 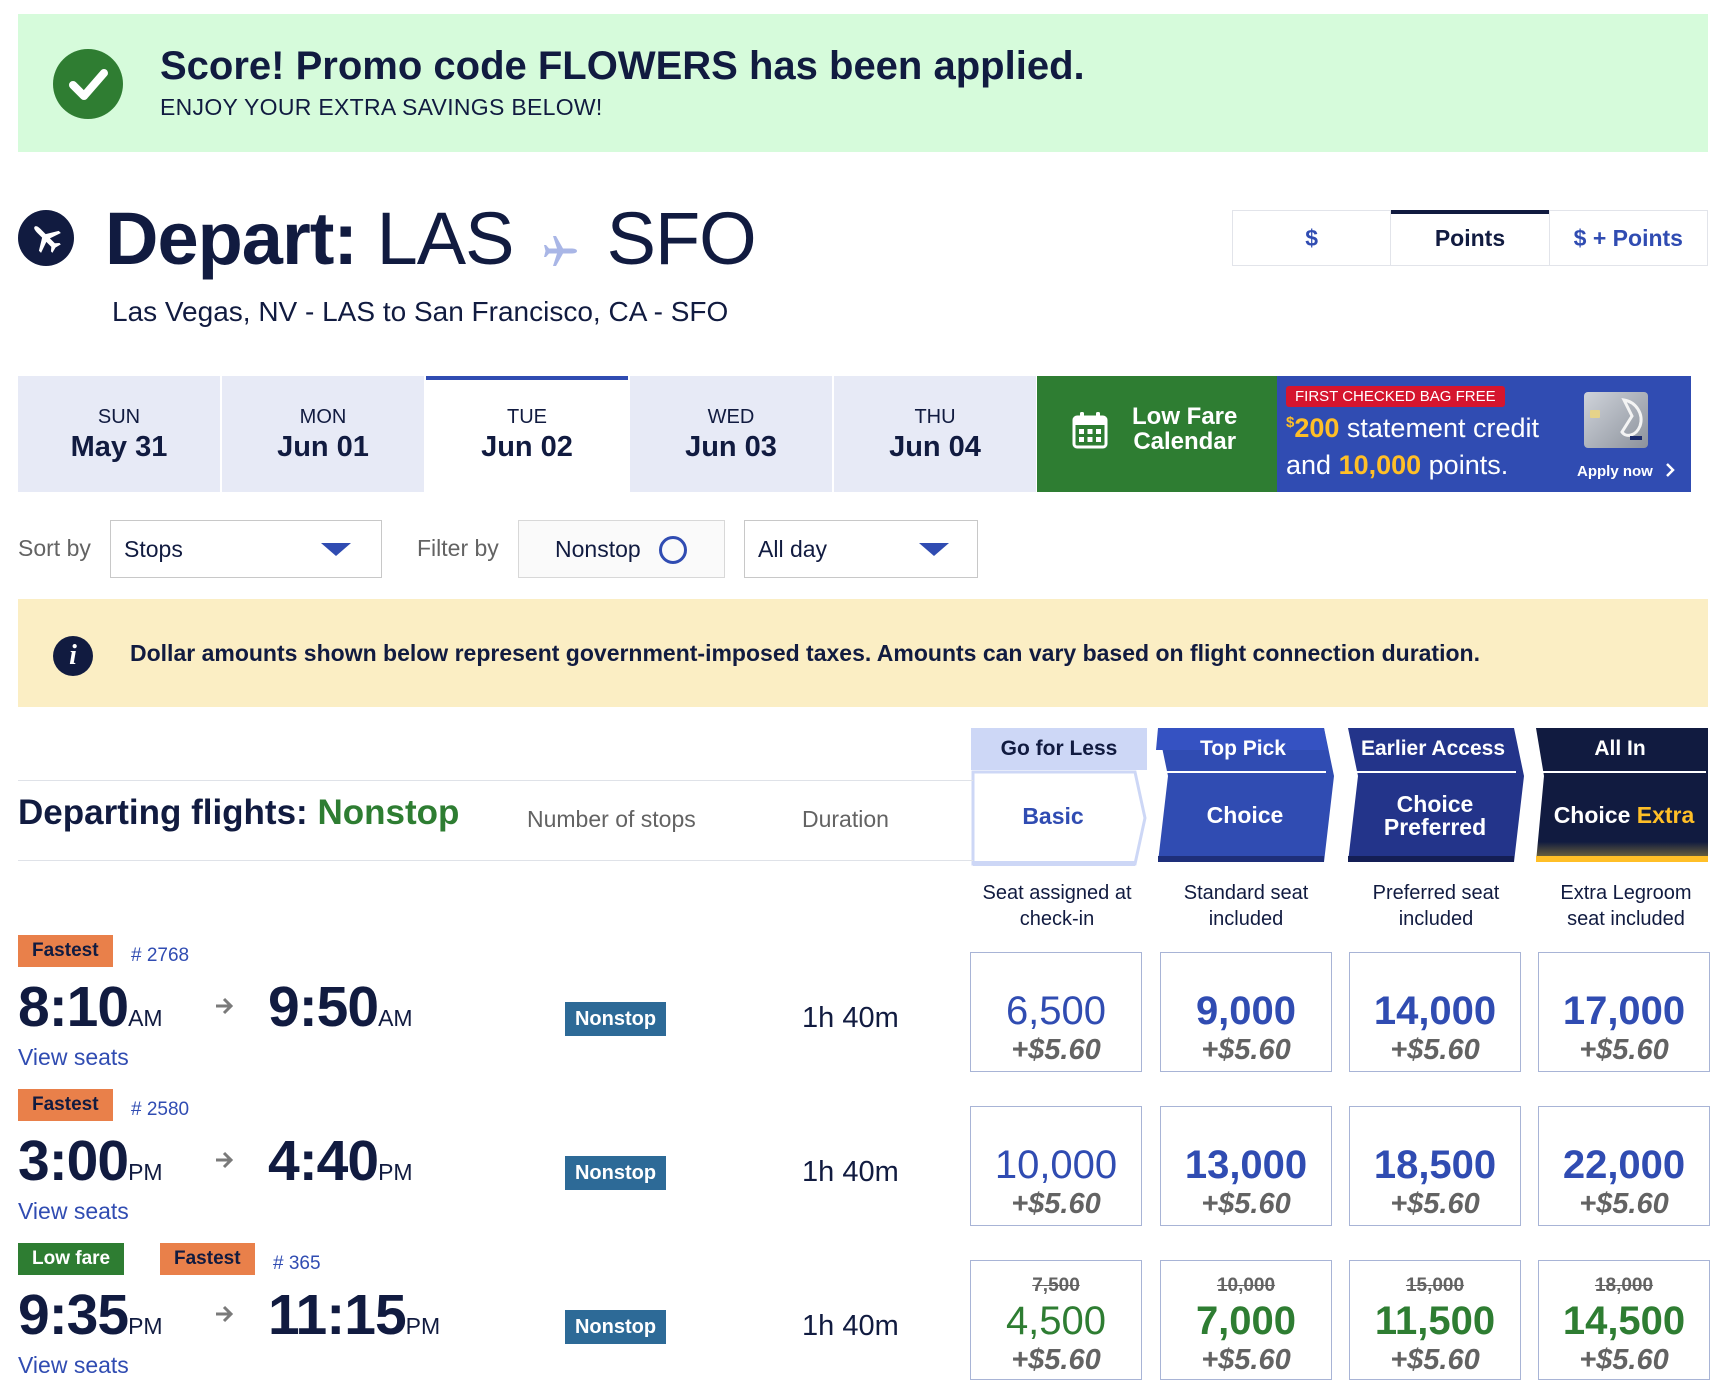 I want to click on fare-price-choice: 13,000 +$5.60, so click(x=1246, y=1166).